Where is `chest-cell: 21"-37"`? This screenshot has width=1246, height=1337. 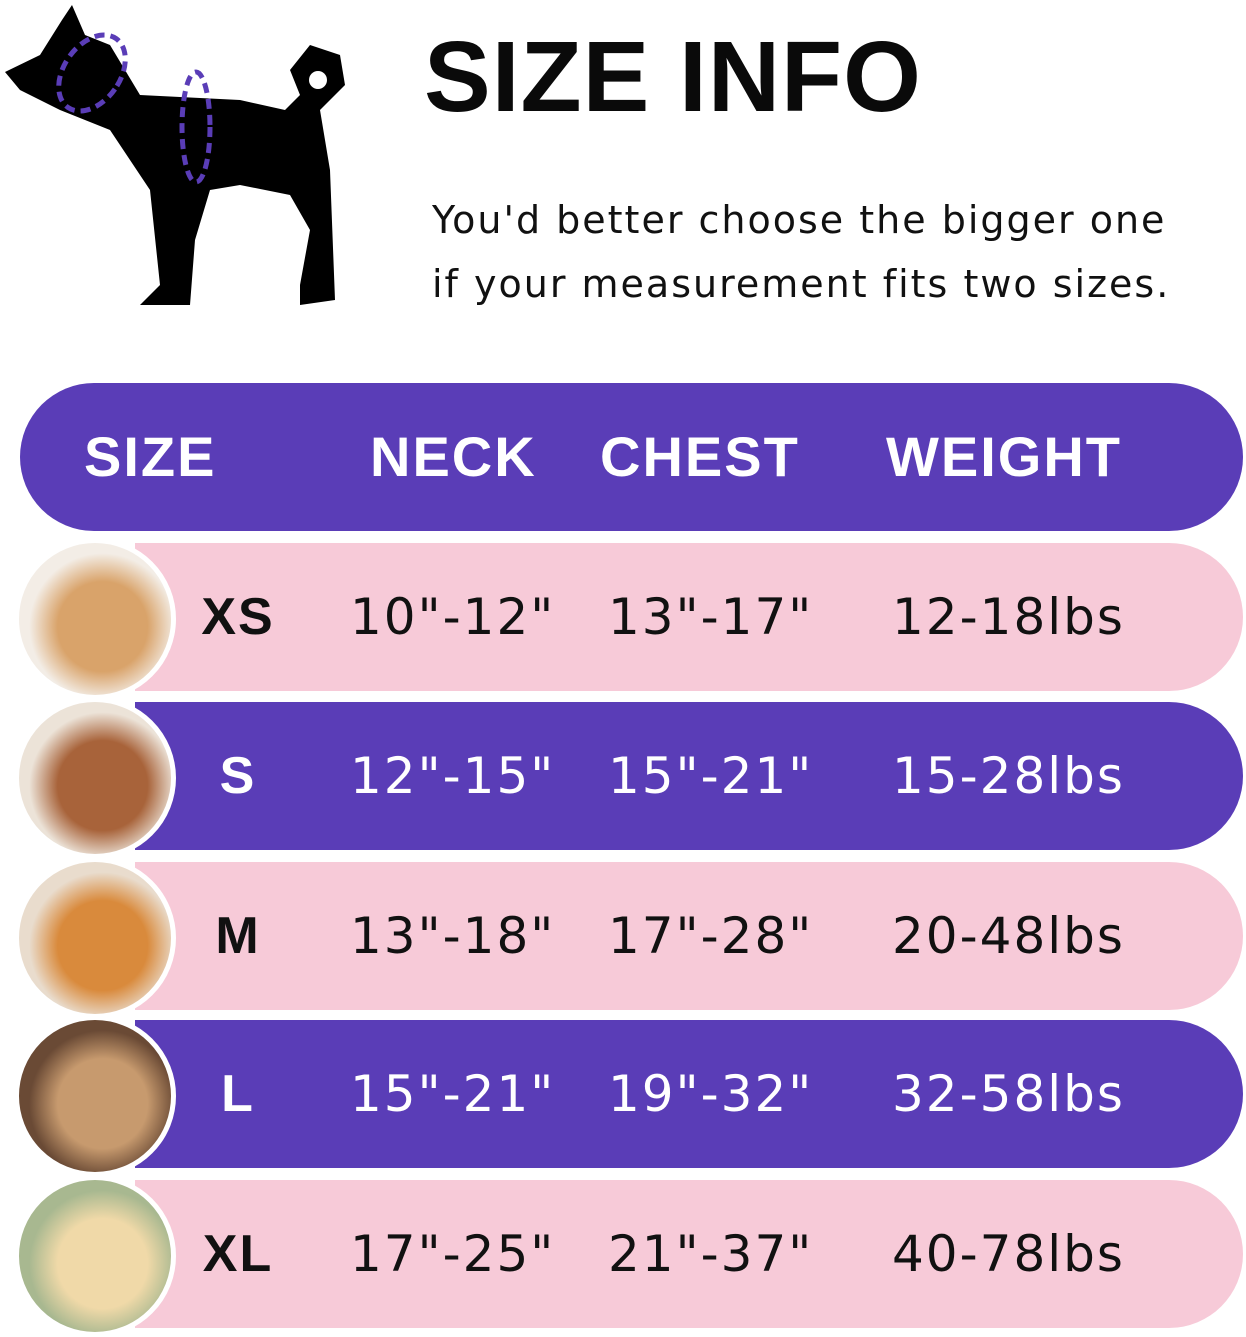 chest-cell: 21"-37" is located at coordinates (711, 1254).